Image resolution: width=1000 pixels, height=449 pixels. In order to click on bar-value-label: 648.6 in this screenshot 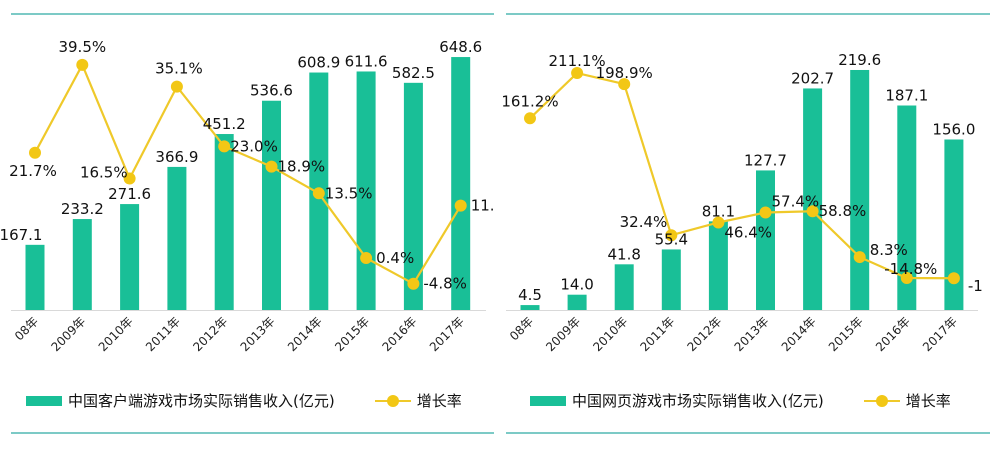, I will do `click(460, 47)`.